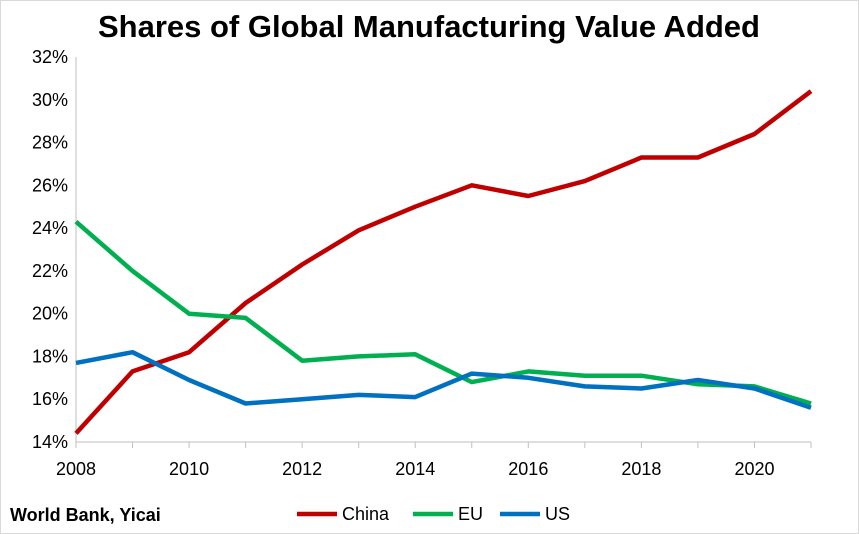  I want to click on y-axis: 14% 16% 18% 20% 22% 24% 26% 28% 30% 32%, so click(54, 249).